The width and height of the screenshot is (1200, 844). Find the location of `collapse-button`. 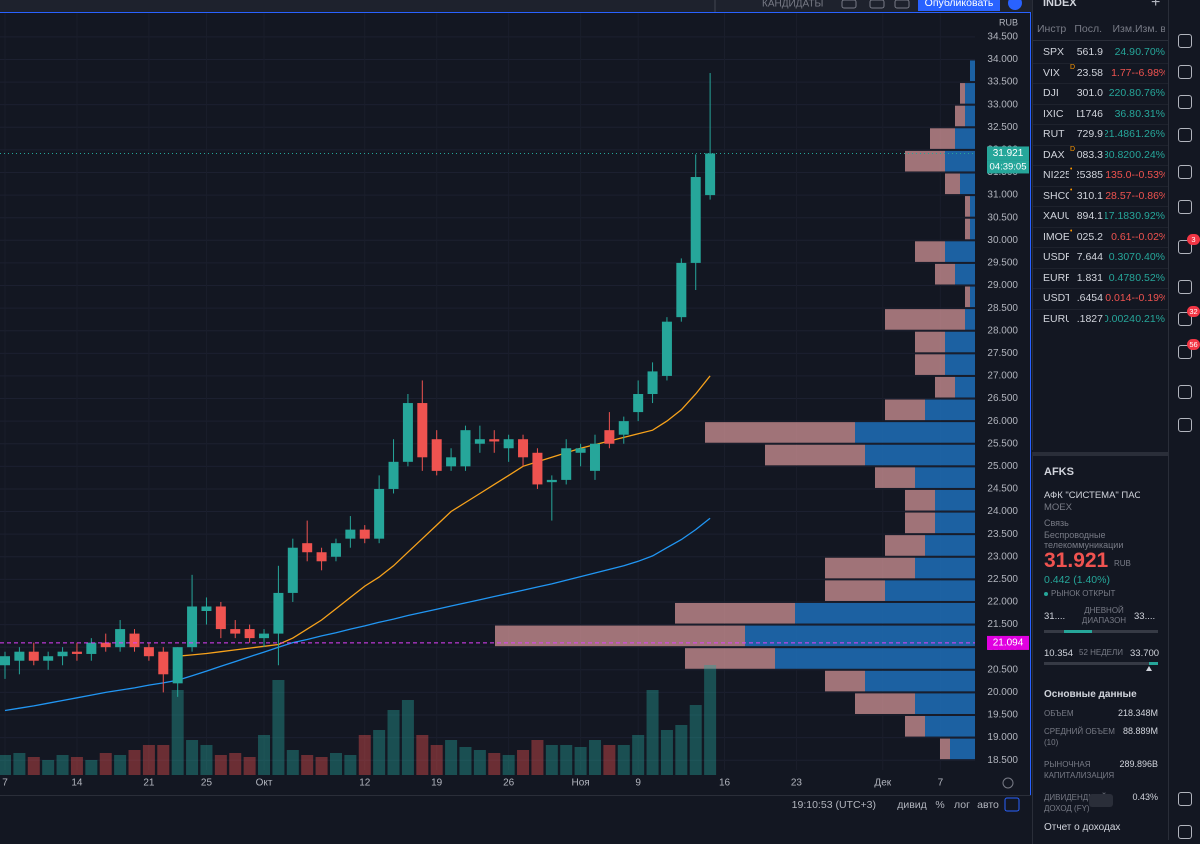

collapse-button is located at coordinates (1101, 800).